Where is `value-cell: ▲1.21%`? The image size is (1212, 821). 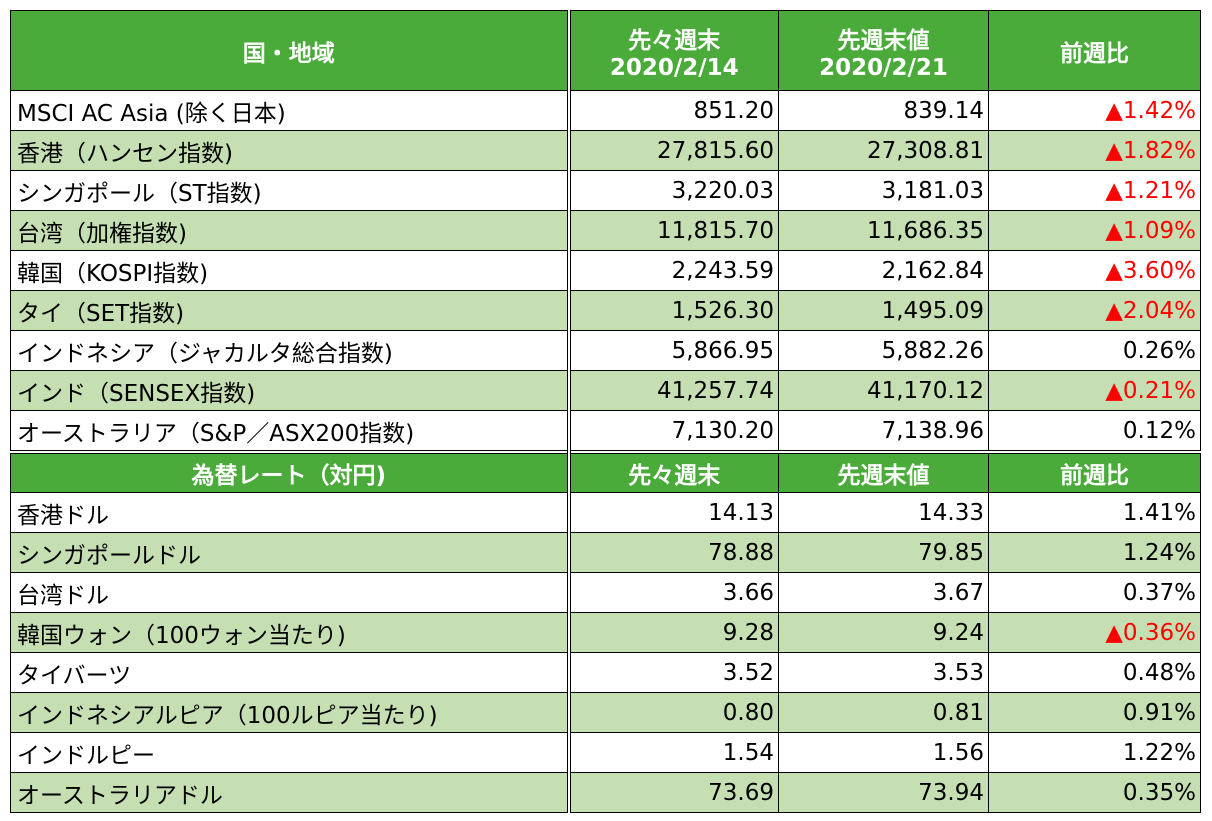
value-cell: ▲1.21% is located at coordinates (1094, 190).